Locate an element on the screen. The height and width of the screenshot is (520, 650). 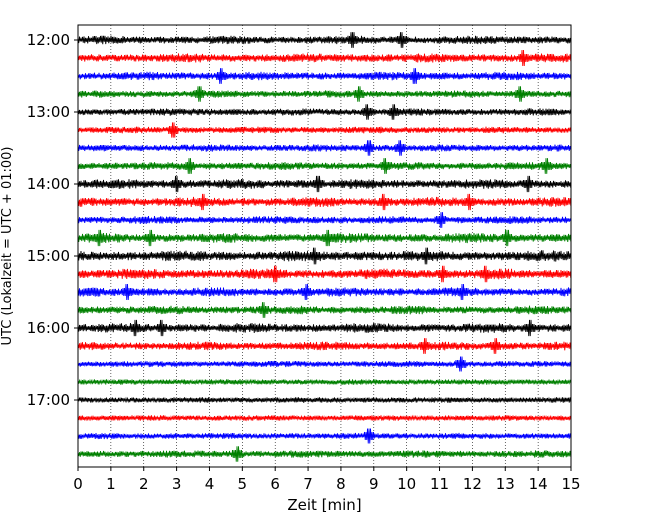
x-tick-label: 0 is located at coordinates (78, 484).